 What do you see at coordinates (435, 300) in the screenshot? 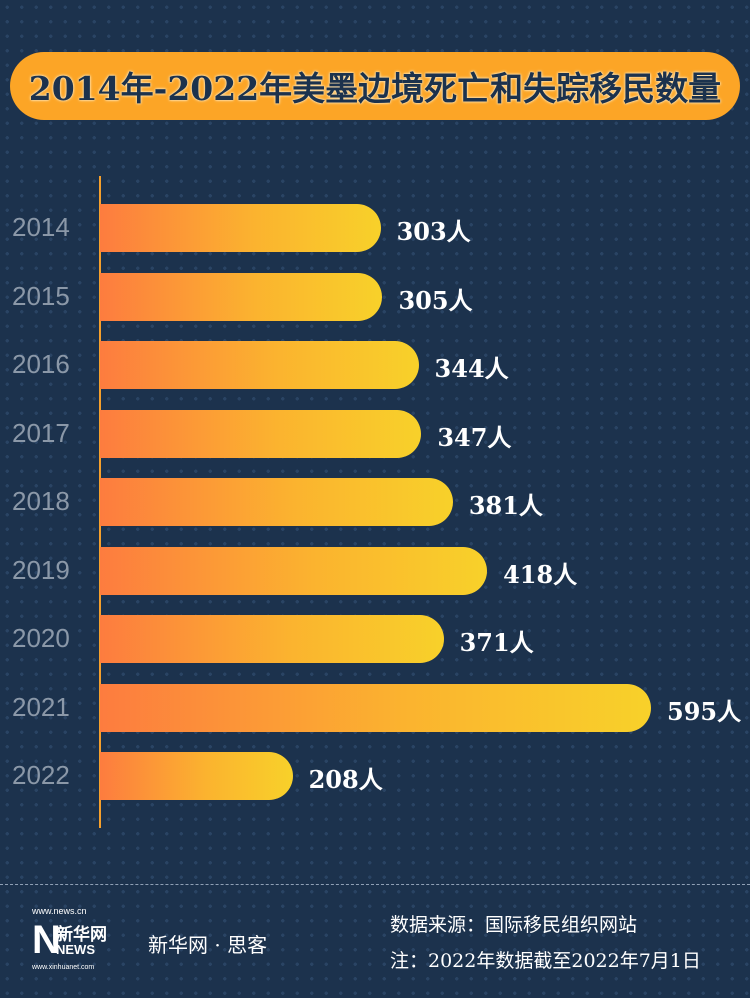
I see `data-label: 305人` at bounding box center [435, 300].